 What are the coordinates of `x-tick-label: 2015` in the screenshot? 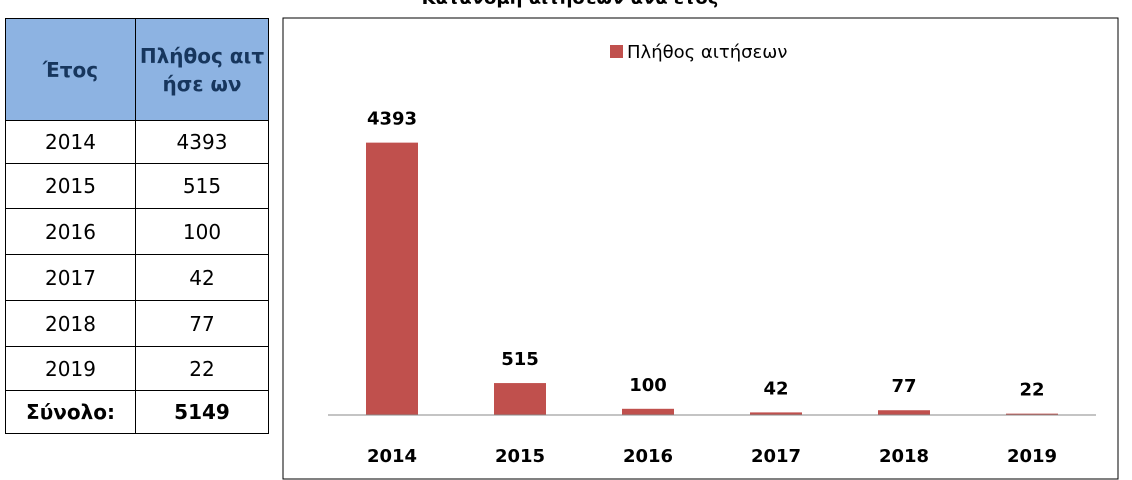 It's located at (520, 456).